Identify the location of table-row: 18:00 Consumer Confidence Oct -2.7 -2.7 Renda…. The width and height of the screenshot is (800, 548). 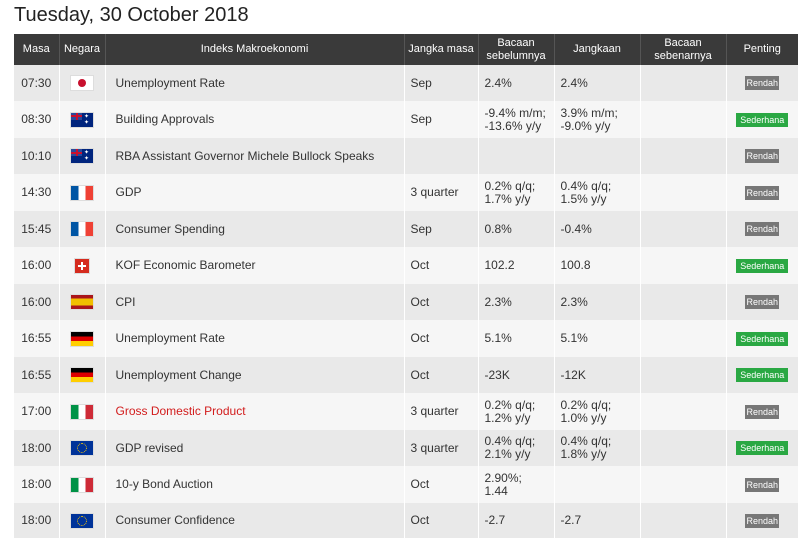
(406, 520).